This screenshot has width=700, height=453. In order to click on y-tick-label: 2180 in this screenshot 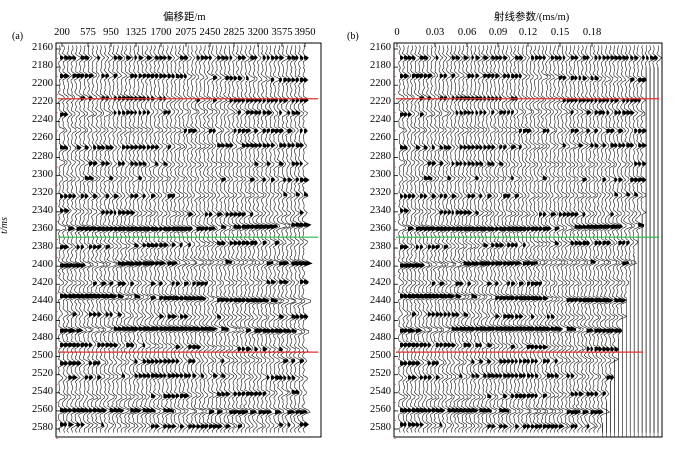, I will do `click(42, 66)`.